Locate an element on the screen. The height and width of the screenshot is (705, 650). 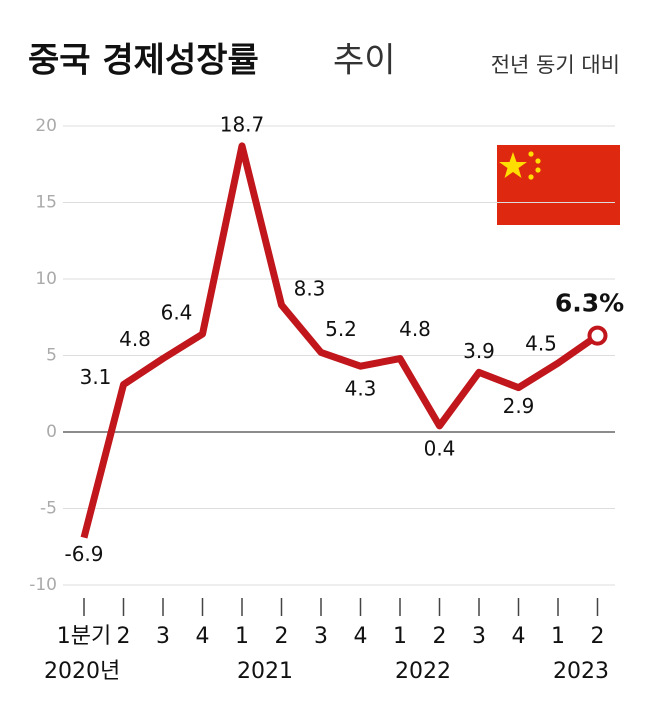
chart-title: 중국 경제성장률 is located at coordinates (143, 61).